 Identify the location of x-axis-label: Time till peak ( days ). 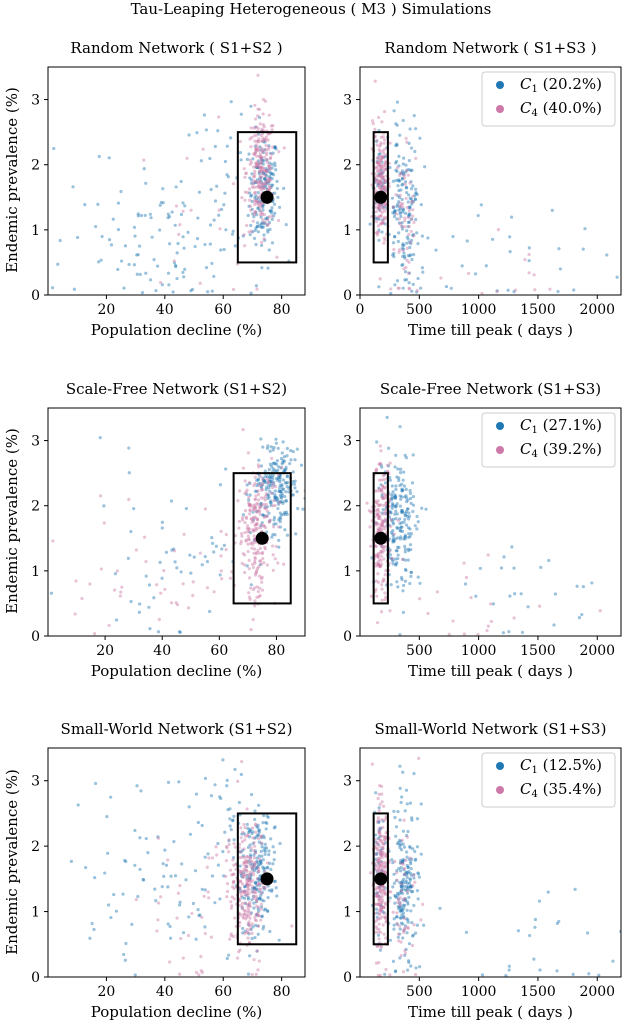
(490, 330).